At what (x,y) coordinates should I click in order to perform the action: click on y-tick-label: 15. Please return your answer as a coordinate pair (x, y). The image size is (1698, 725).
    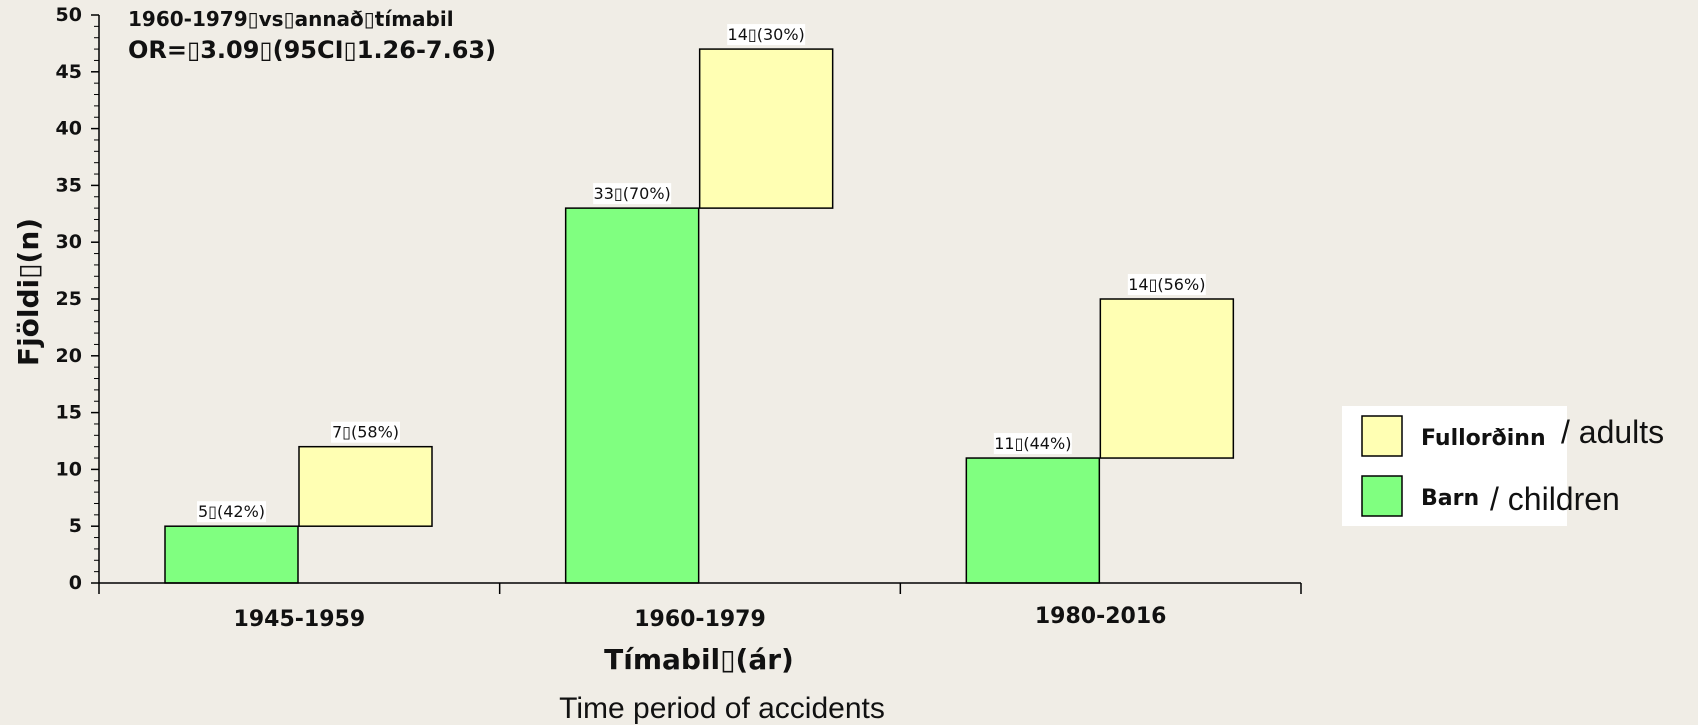
    Looking at the image, I should click on (69, 413).